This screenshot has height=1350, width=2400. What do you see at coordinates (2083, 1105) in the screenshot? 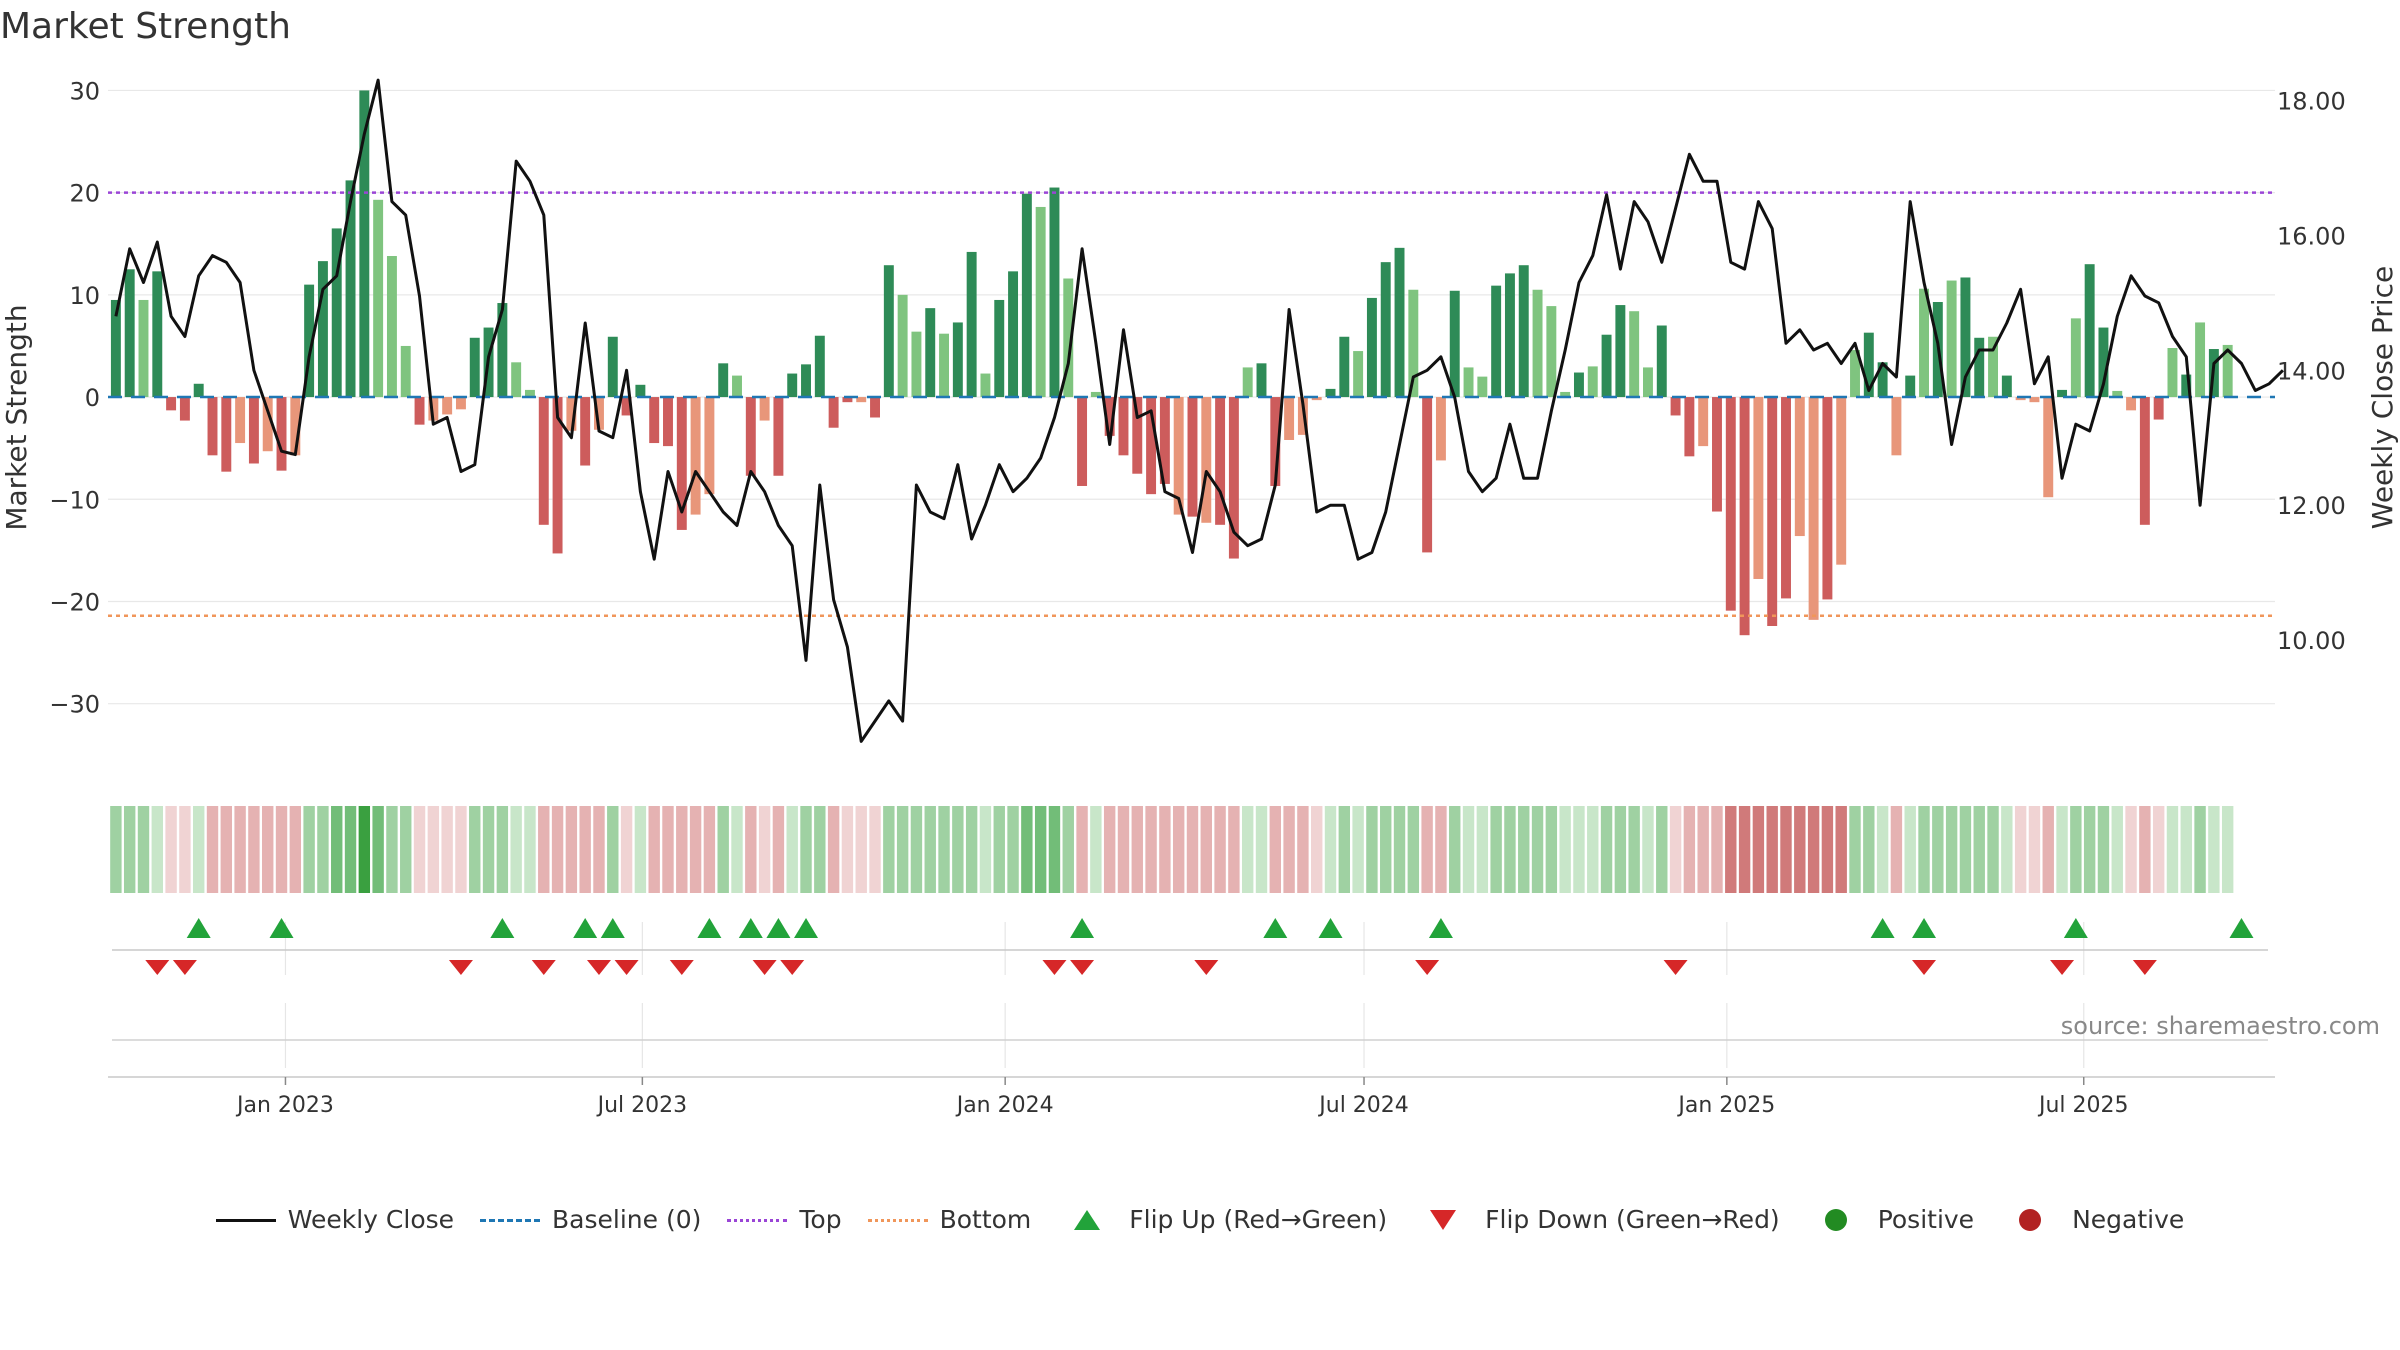
I see `x-tick-label: Jul 2025` at bounding box center [2083, 1105].